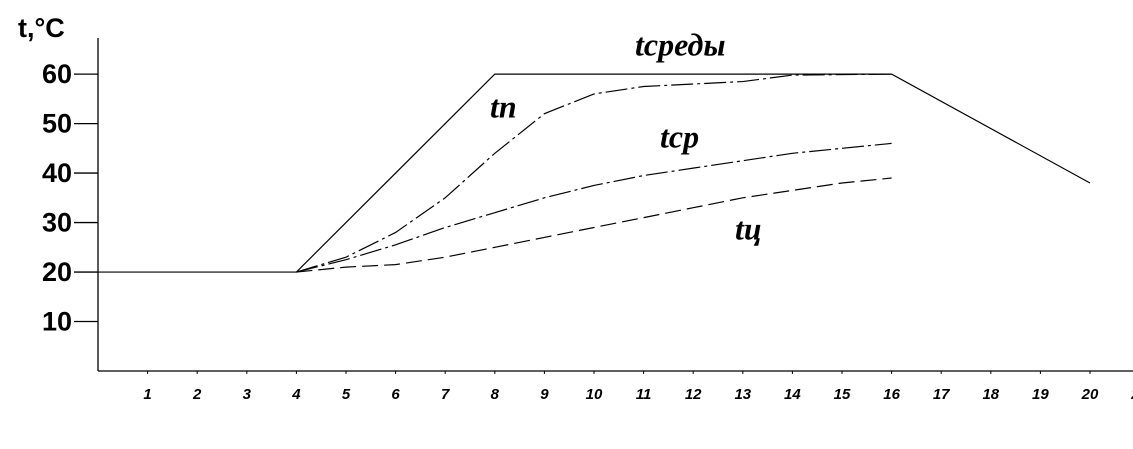 The height and width of the screenshot is (449, 1133). Describe the element at coordinates (680, 44) in the screenshot. I see `series-label: tсреды` at that location.